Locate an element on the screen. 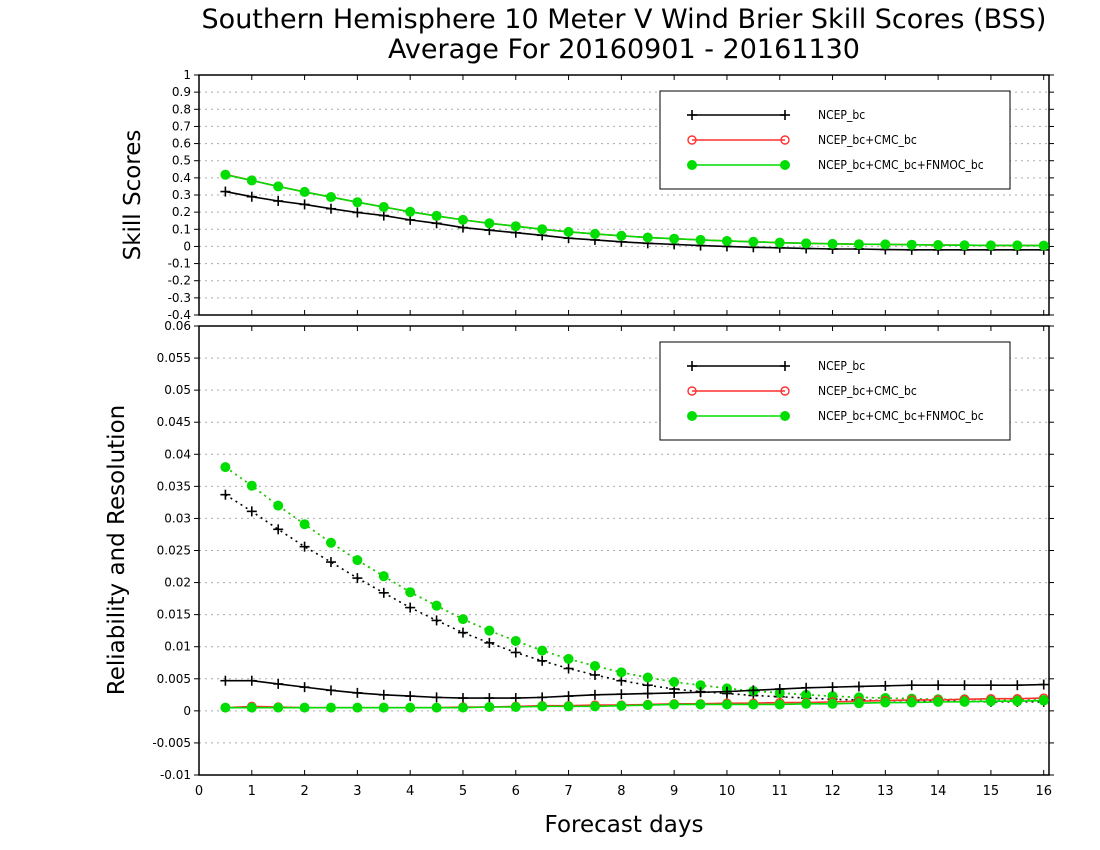 The width and height of the screenshot is (1100, 850). series-ncep-bc-cmc-bc-fnmoc-bc is located at coordinates (634, 210).